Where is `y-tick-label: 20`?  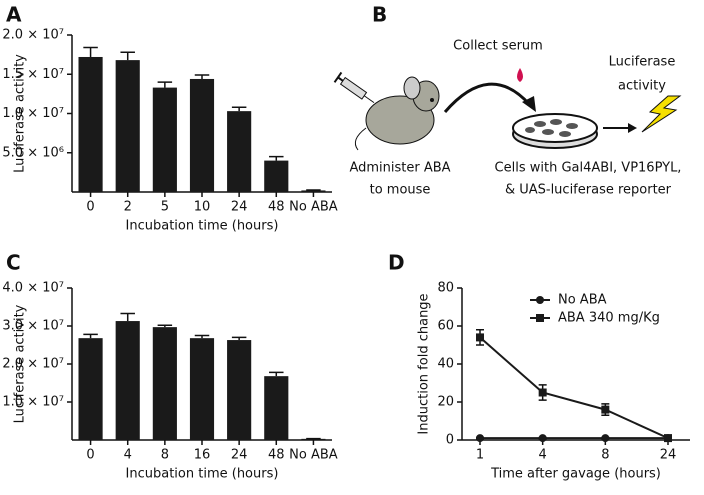 y-tick-label: 20 is located at coordinates (445, 402).